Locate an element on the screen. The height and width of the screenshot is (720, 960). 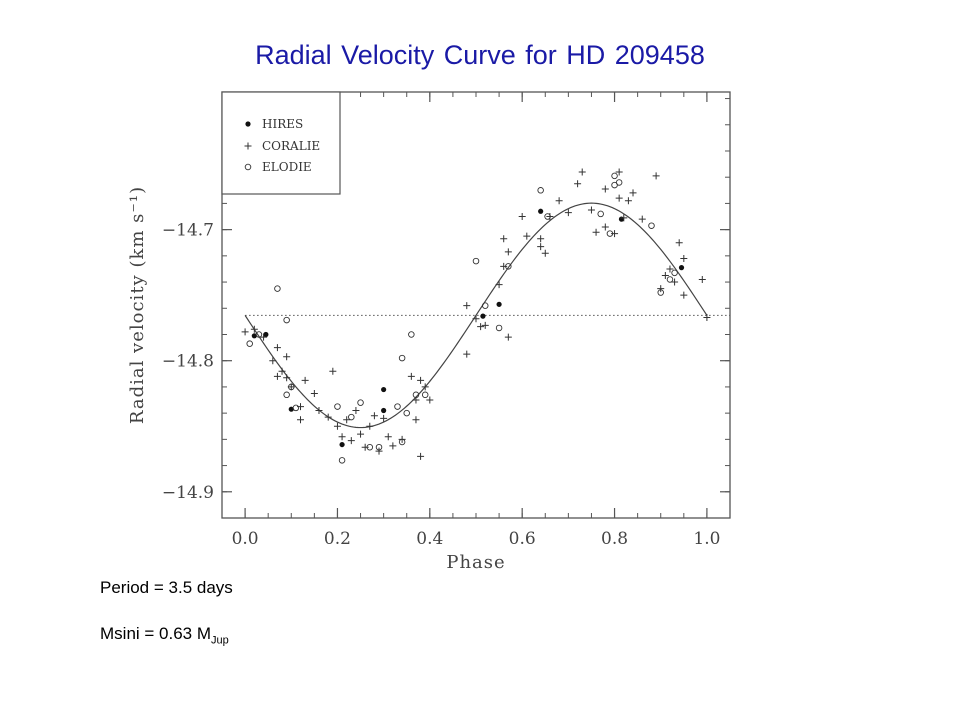
legend-elodie-label: ELODIE is located at coordinates (287, 167).